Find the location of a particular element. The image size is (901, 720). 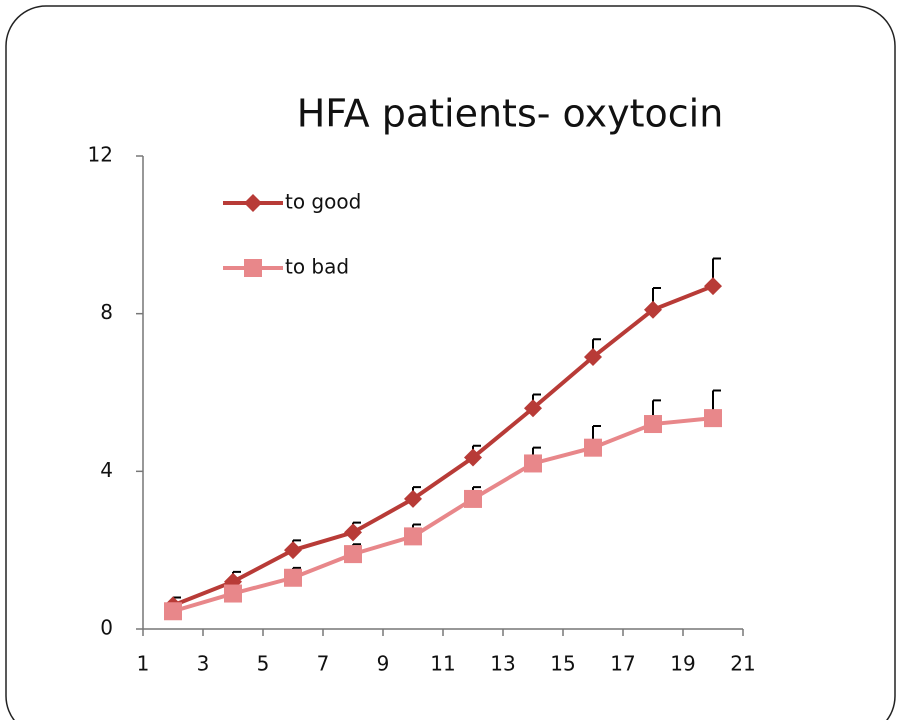

y-tick-label: 4 is located at coordinates (106, 470).